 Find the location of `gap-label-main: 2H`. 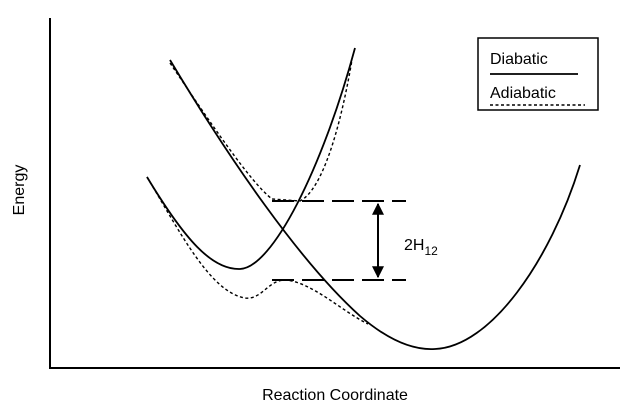

gap-label-main: 2H is located at coordinates (414, 245).